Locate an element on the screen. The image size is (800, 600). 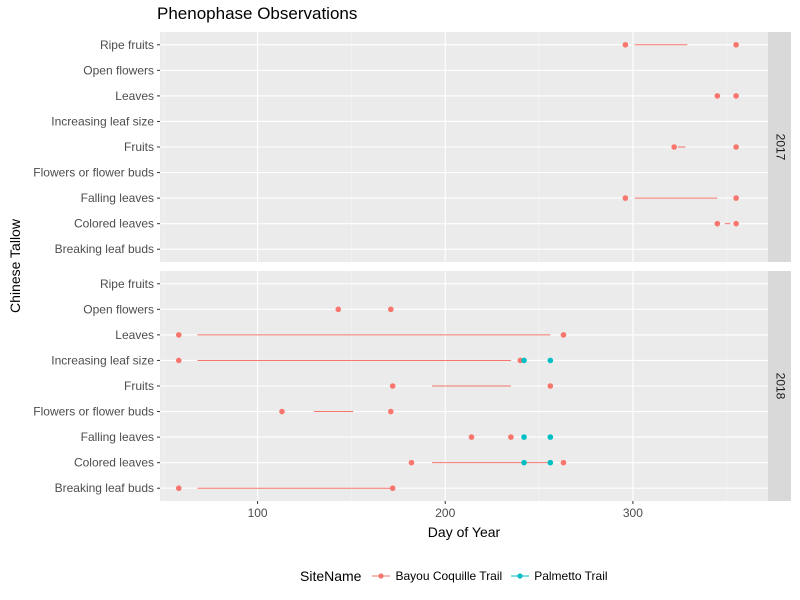
chart-title: Phenophase Observations is located at coordinates (257, 13).